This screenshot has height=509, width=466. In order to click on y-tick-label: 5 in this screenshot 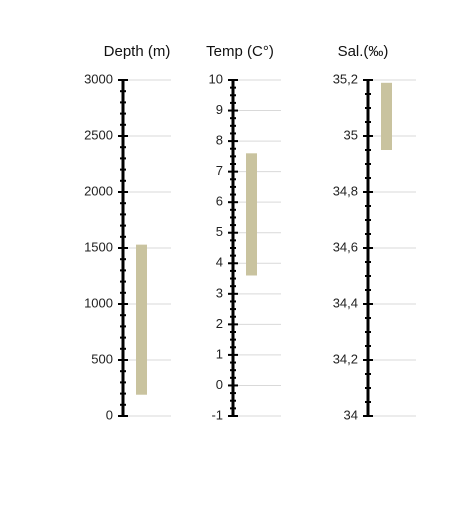, I will do `click(219, 231)`.